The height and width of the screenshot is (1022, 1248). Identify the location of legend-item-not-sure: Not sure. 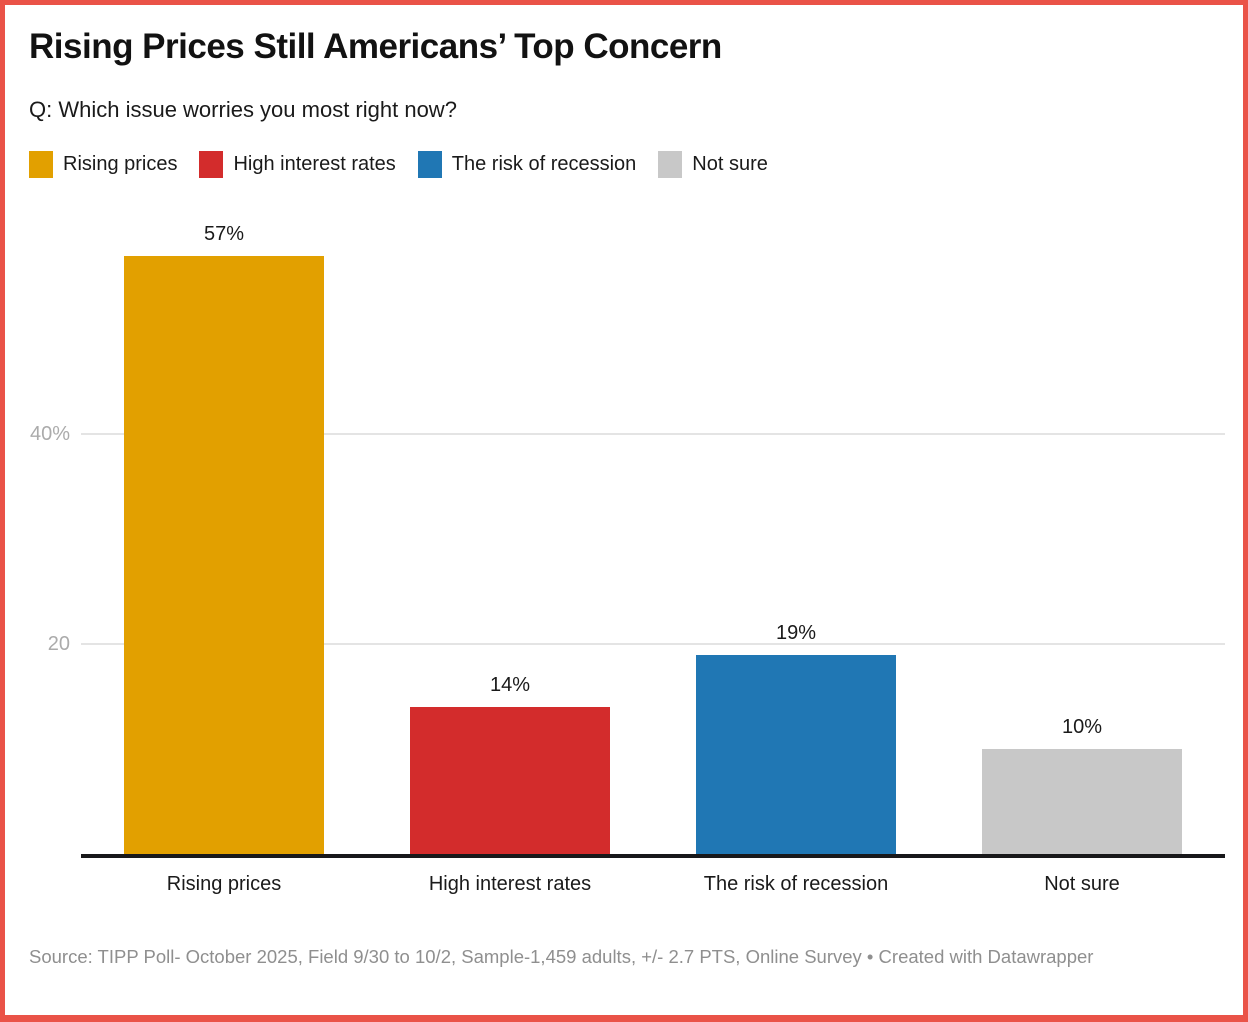
(713, 164).